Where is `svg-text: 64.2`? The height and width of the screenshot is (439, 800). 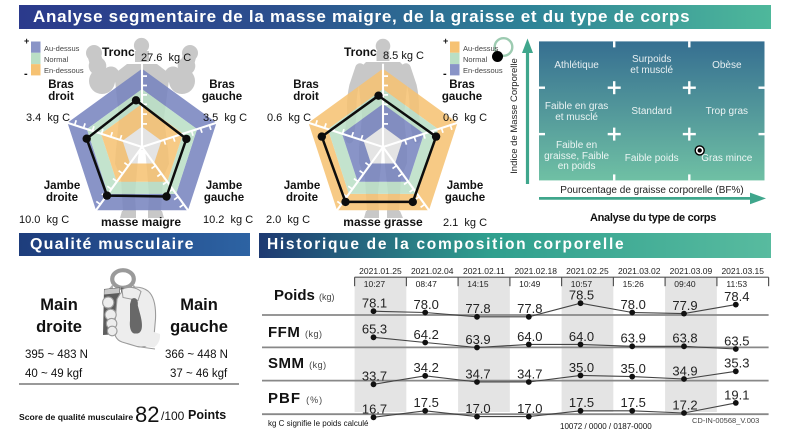 svg-text: 64.2 is located at coordinates (426, 334).